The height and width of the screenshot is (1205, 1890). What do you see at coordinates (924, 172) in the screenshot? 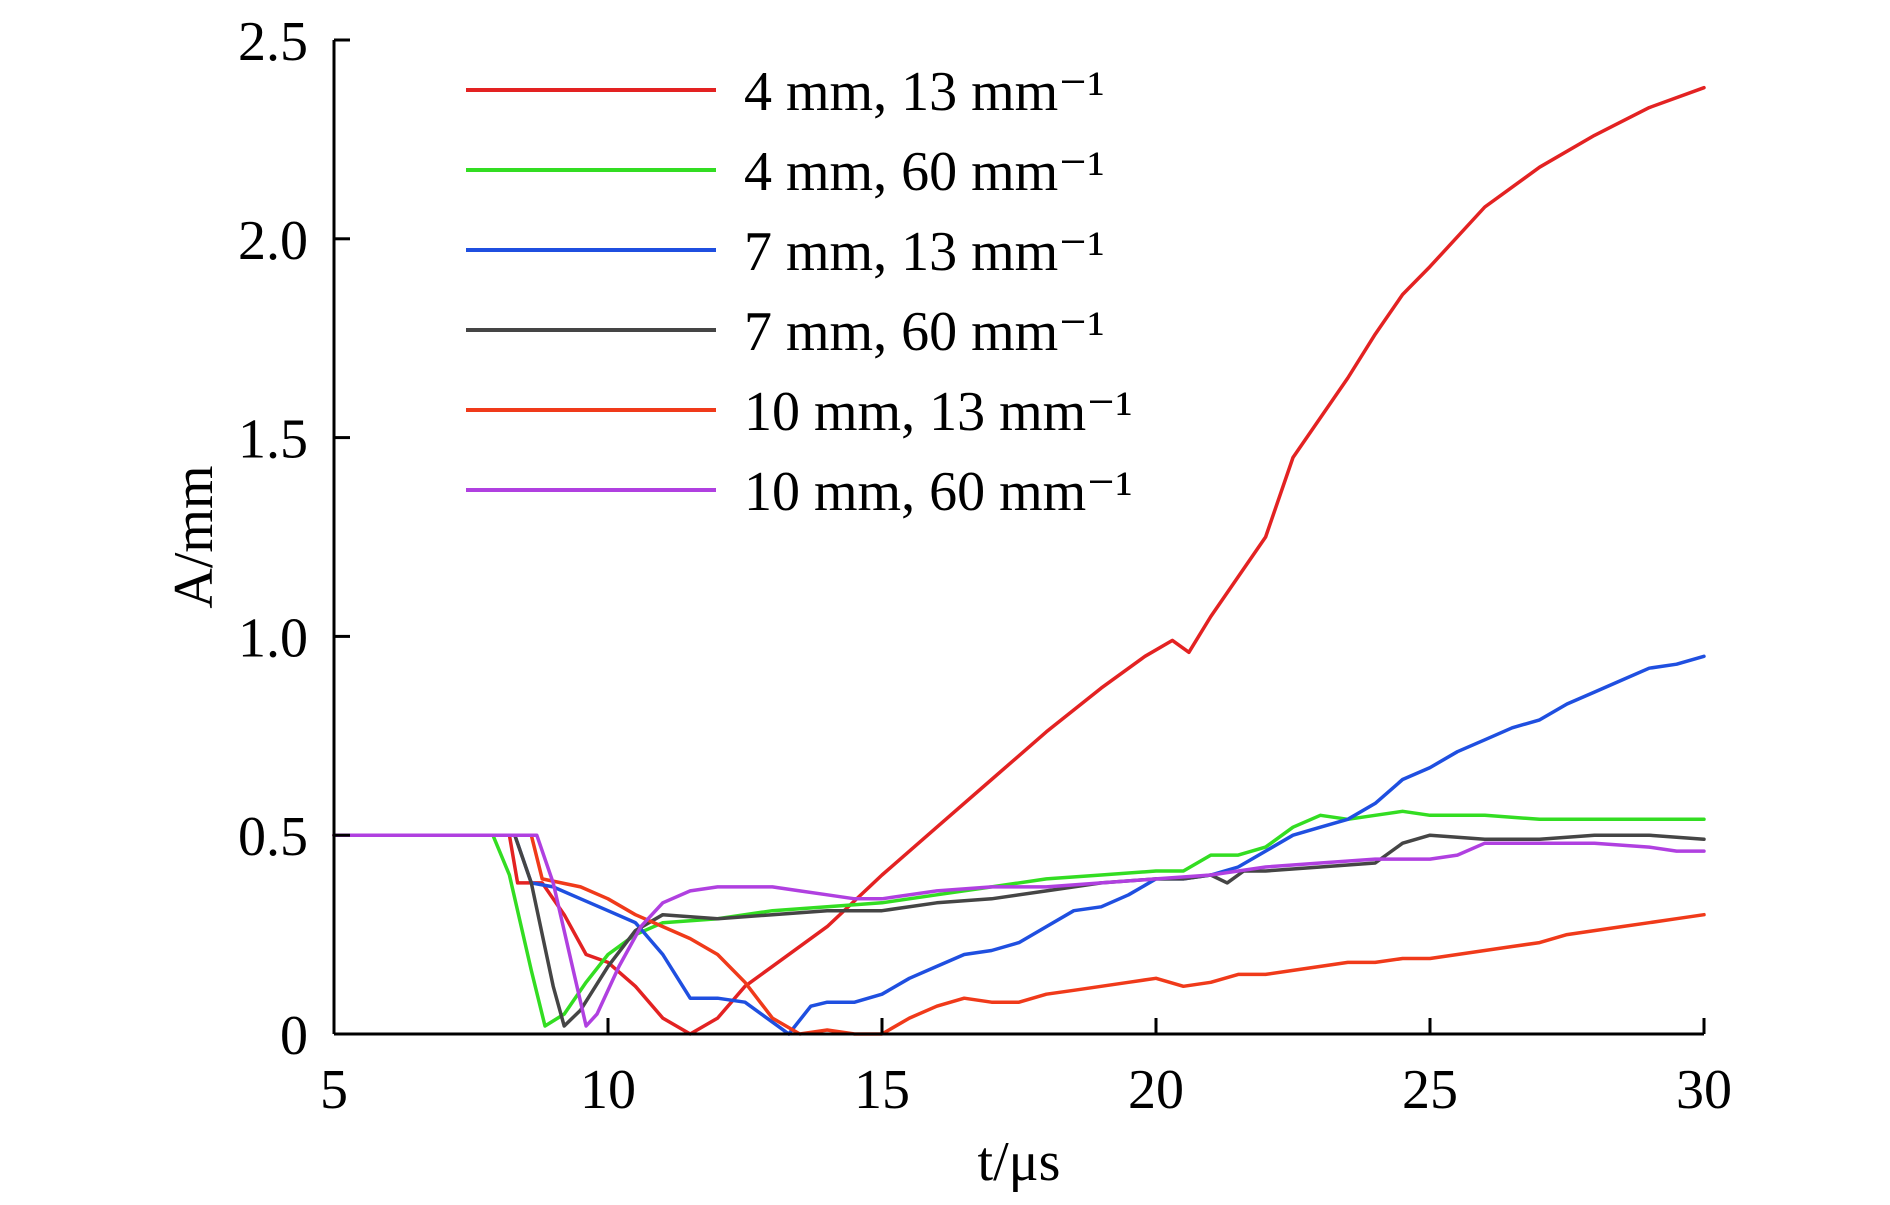
I see `legend-label-1: 4 mm, 60 mm⁻¹` at bounding box center [924, 172].